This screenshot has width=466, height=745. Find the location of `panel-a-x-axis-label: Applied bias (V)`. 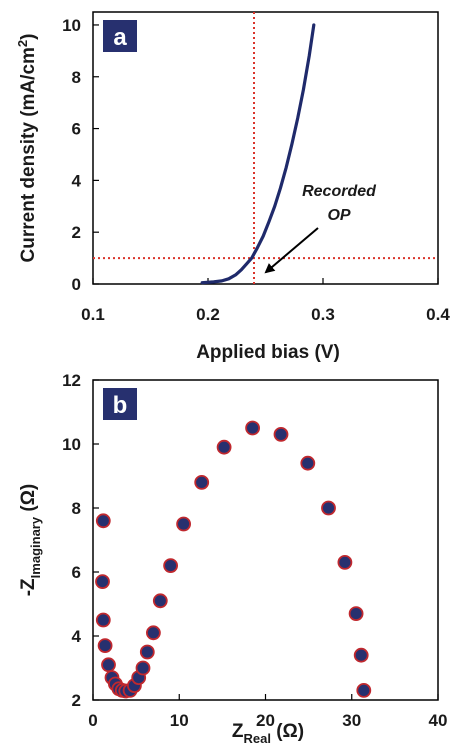

panel-a-x-axis-label: Applied bias (V) is located at coordinates (268, 352).